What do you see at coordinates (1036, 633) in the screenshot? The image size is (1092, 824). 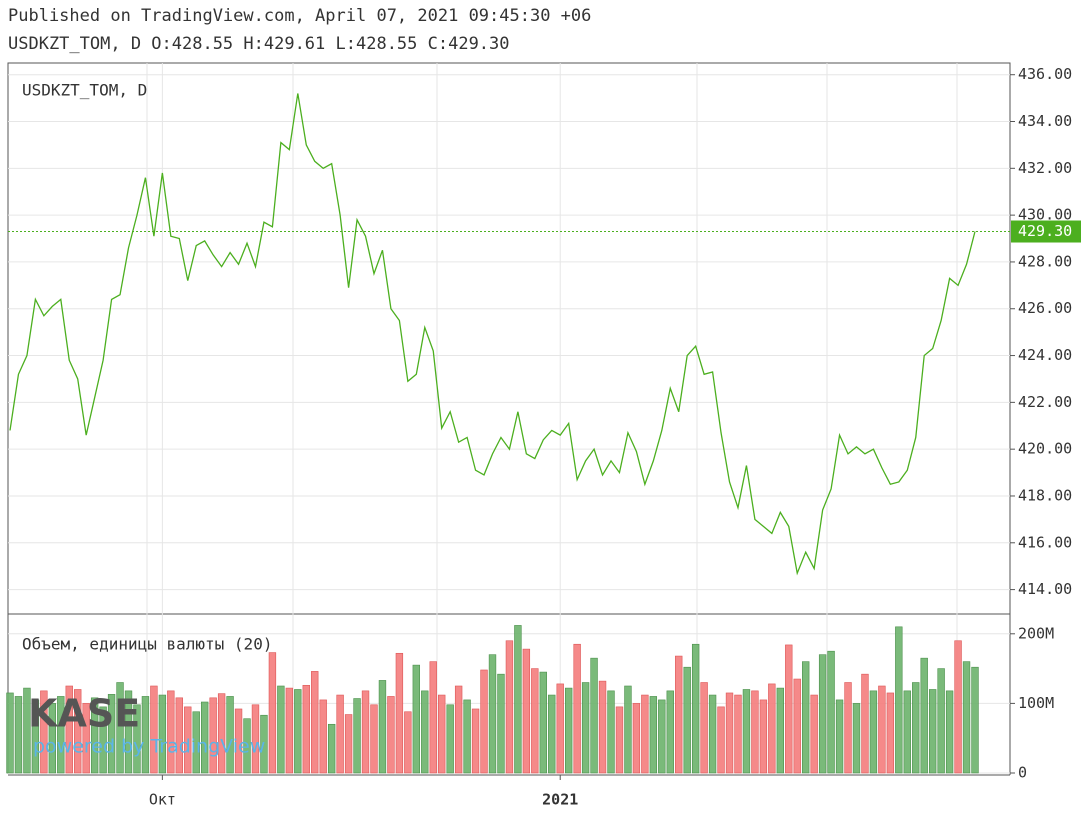 I see `y2-tick-label: 200M` at bounding box center [1036, 633].